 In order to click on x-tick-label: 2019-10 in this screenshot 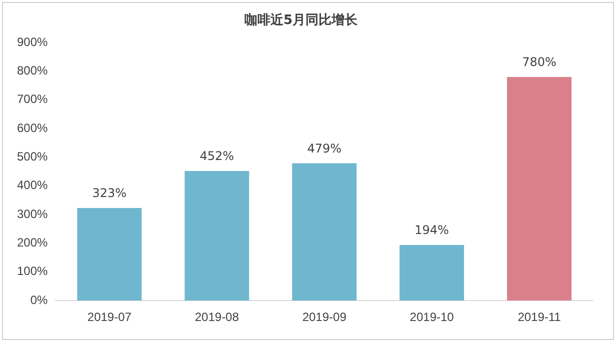, I will do `click(432, 317)`.